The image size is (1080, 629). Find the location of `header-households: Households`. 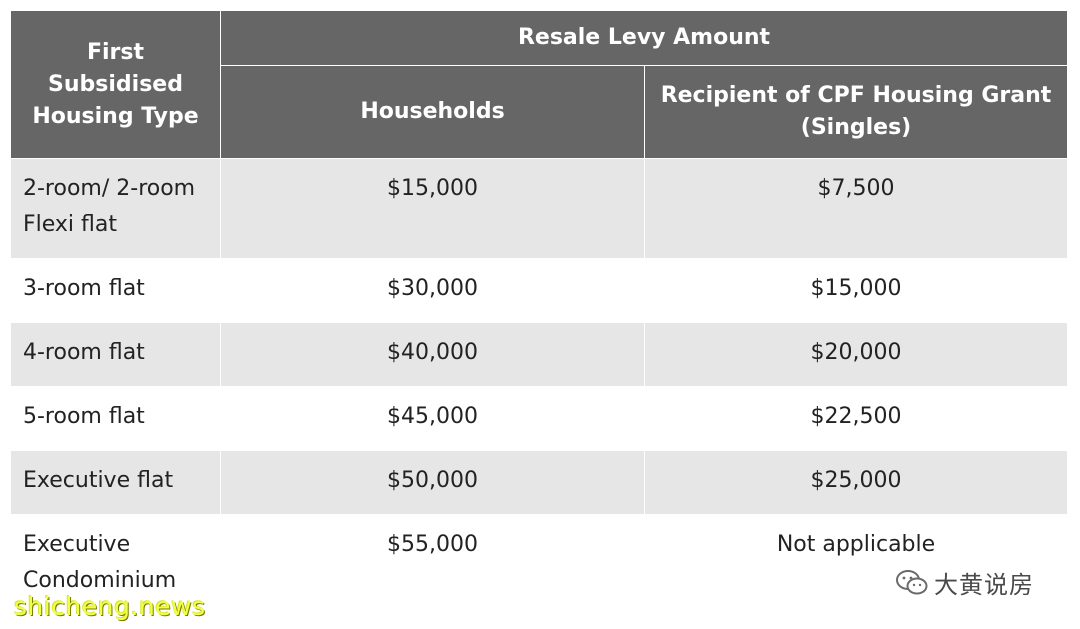

header-households: Households is located at coordinates (432, 112).